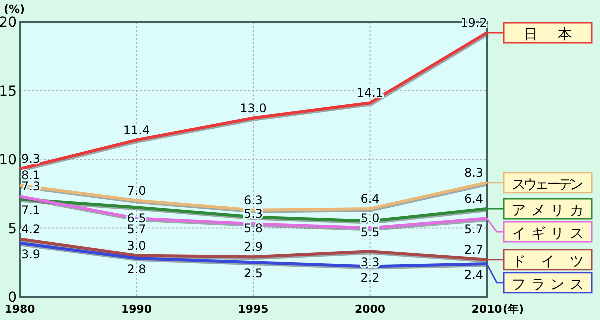 The image size is (600, 320). Describe the element at coordinates (370, 277) in the screenshot. I see `data-label: 2.2` at that location.